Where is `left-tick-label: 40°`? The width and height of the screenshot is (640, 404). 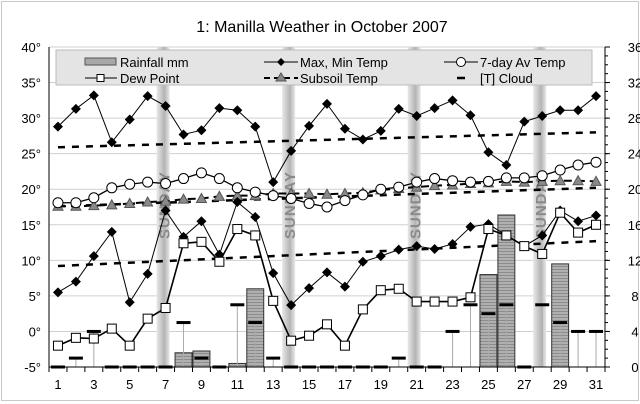
left-tick-label: 40° is located at coordinates (31, 47).